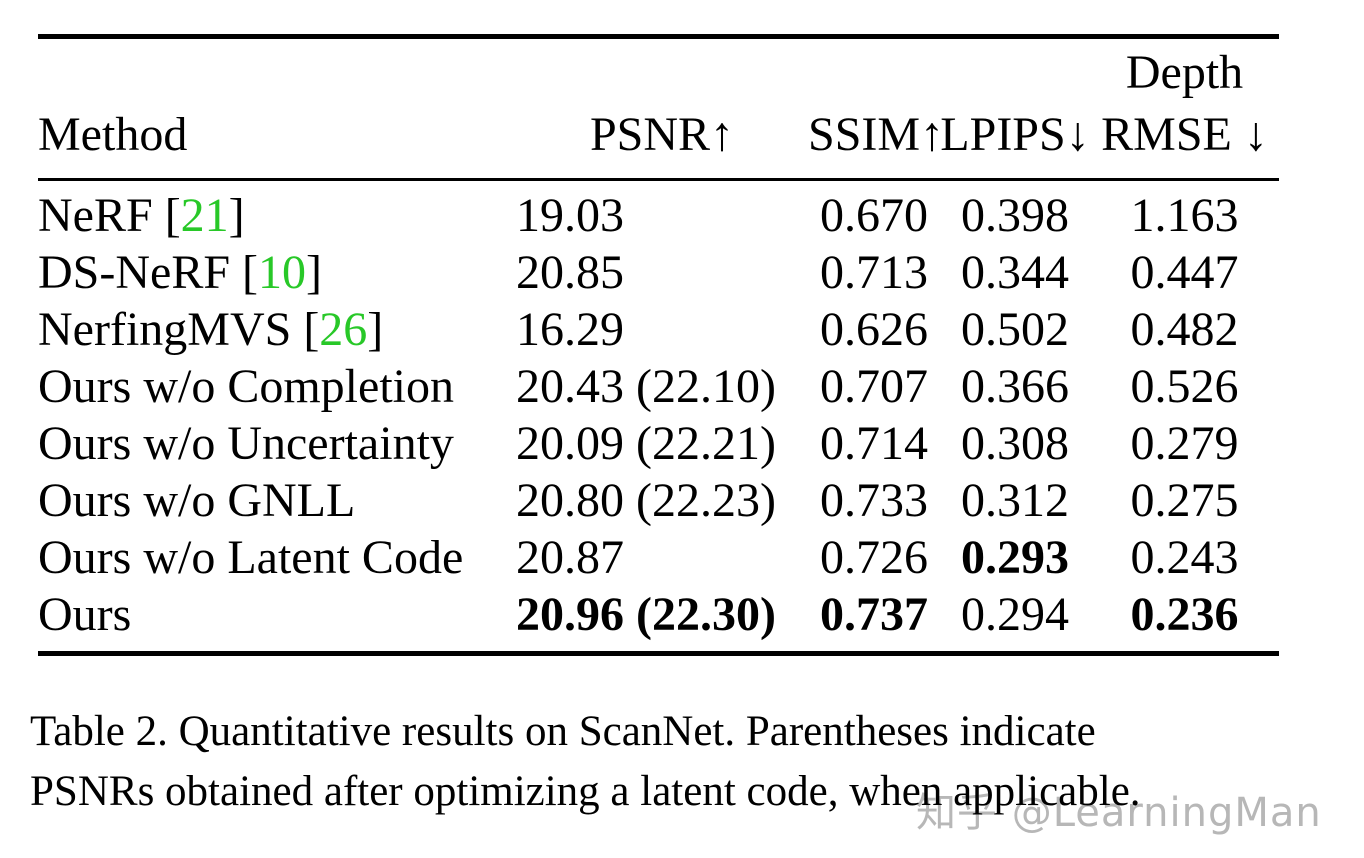 Image resolution: width=1364 pixels, height=858 pixels. I want to click on psnr-cell: 20.87, so click(662, 557).